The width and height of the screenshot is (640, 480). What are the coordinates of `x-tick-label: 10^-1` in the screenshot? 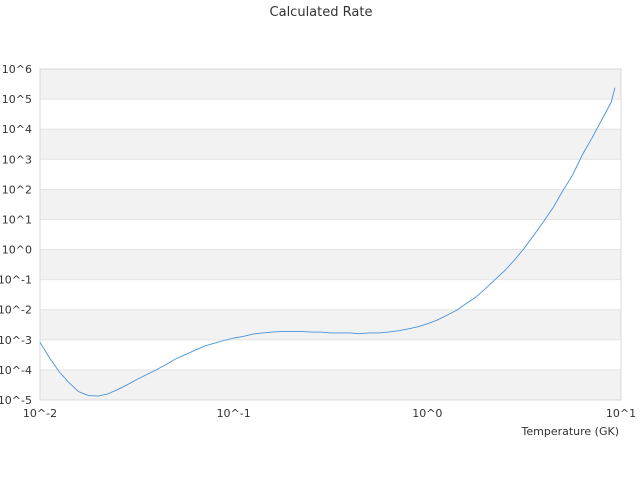 It's located at (234, 413).